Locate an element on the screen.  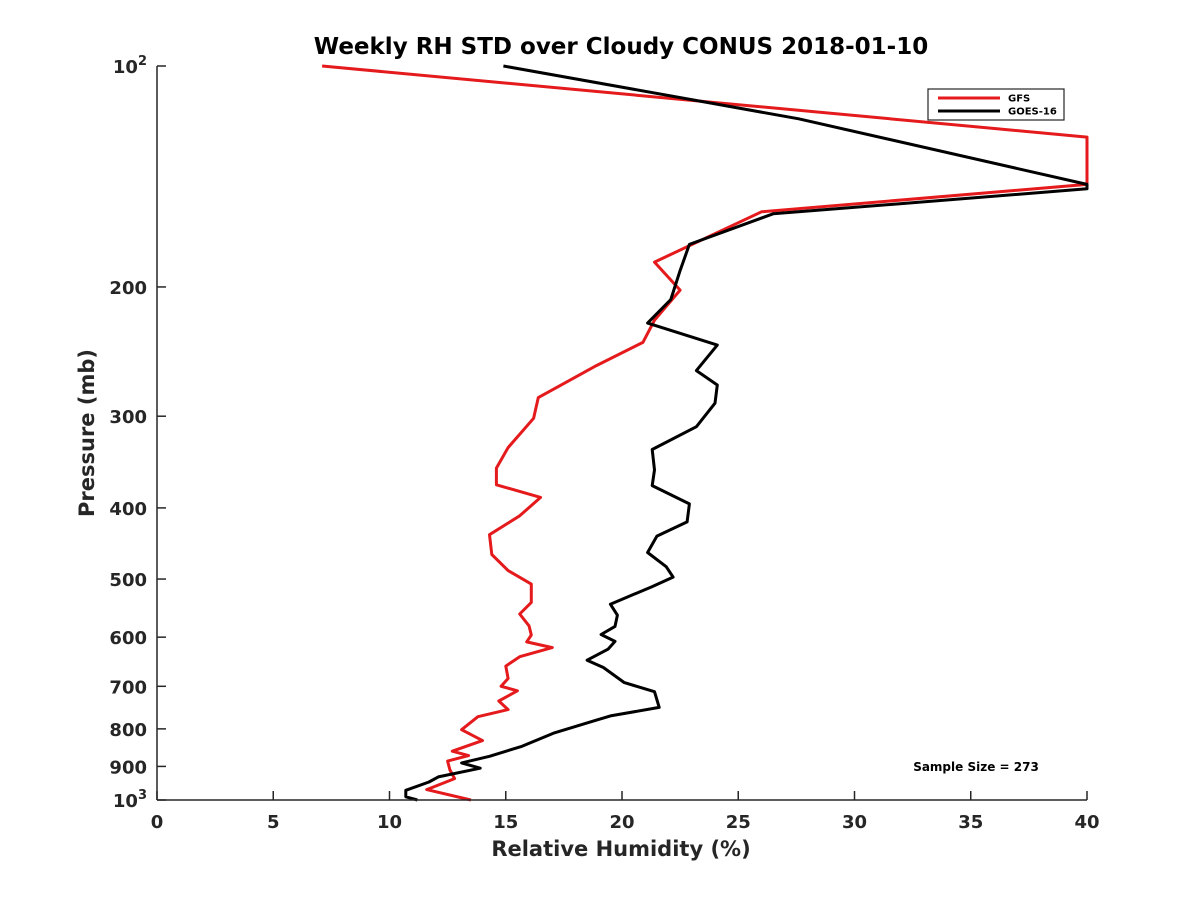
legend-box is located at coordinates (996, 104).